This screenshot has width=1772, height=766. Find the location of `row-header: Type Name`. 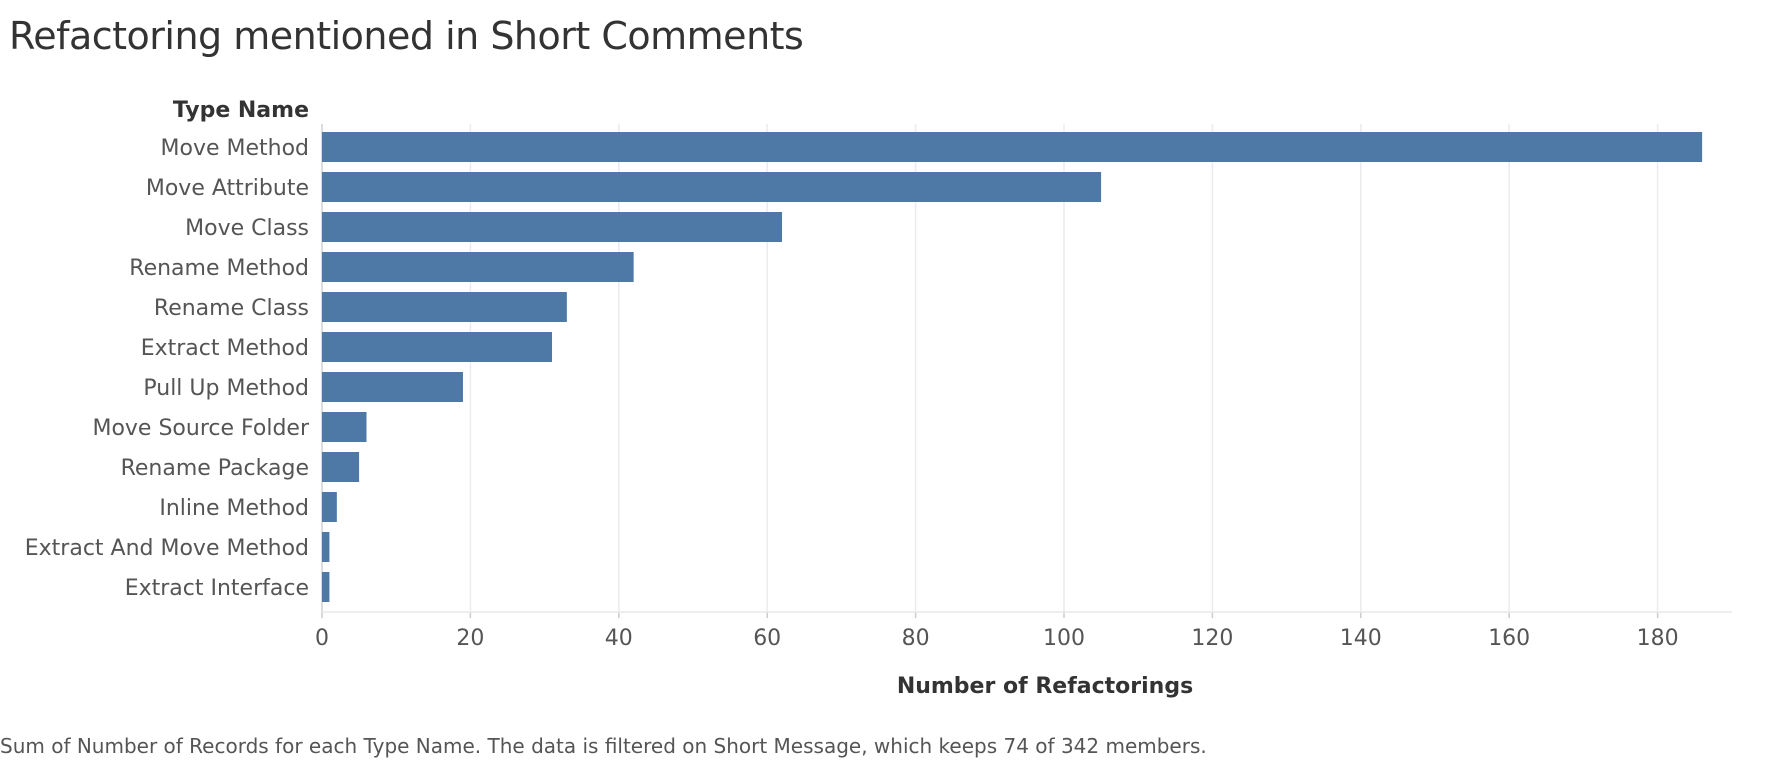

row-header: Type Name is located at coordinates (241, 110).